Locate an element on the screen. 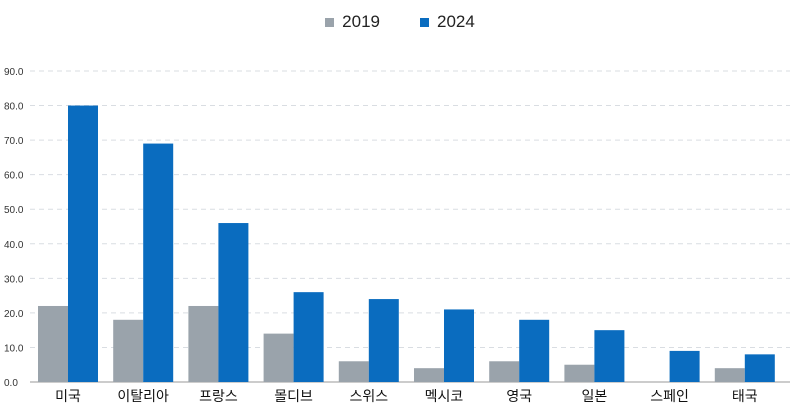  x-tick-label: 몰디브 is located at coordinates (293, 397).